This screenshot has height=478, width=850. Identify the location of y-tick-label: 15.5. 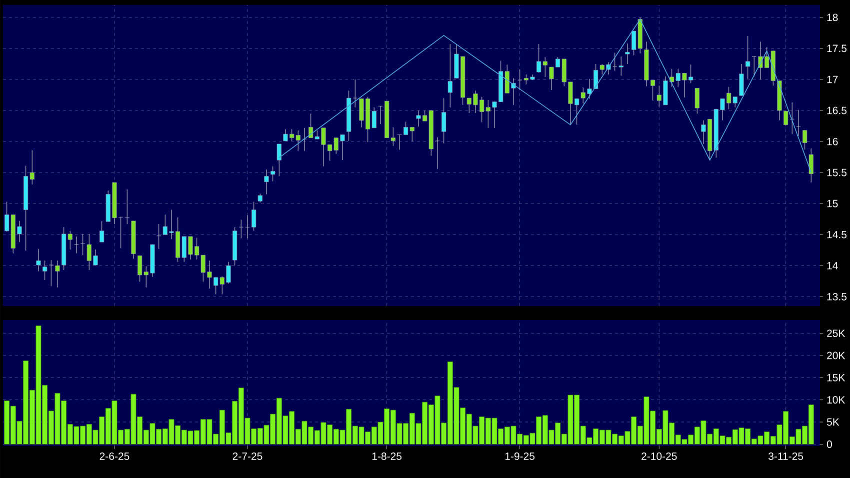
(837, 172).